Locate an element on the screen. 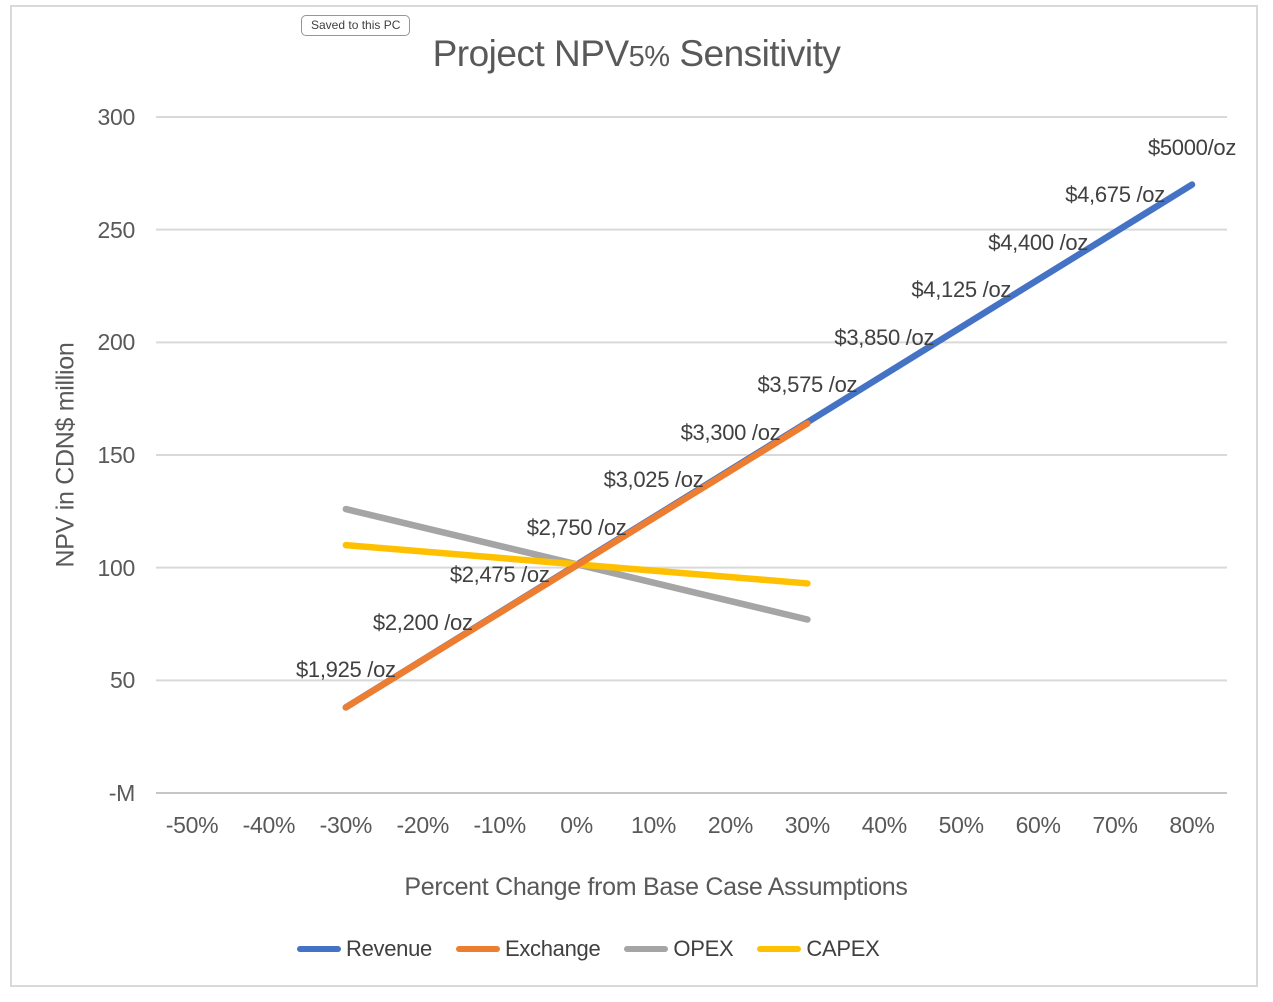 The width and height of the screenshot is (1273, 1002). data-label: $2,750 /oz is located at coordinates (576, 527).